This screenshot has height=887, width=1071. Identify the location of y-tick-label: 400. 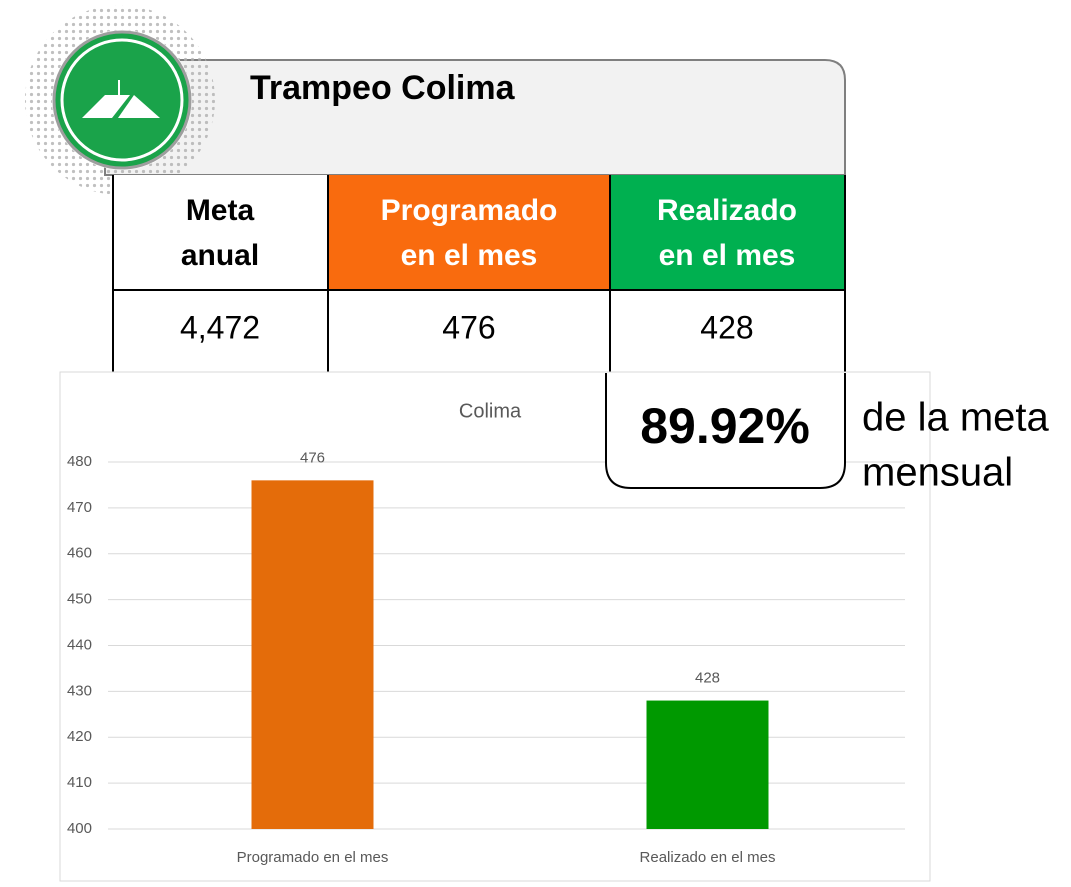
(79, 828).